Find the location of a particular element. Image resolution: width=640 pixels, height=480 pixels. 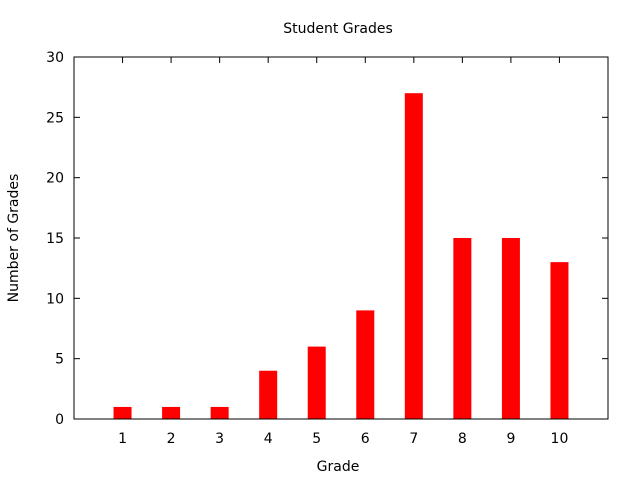

x-tick-label: 1 is located at coordinates (122, 439).